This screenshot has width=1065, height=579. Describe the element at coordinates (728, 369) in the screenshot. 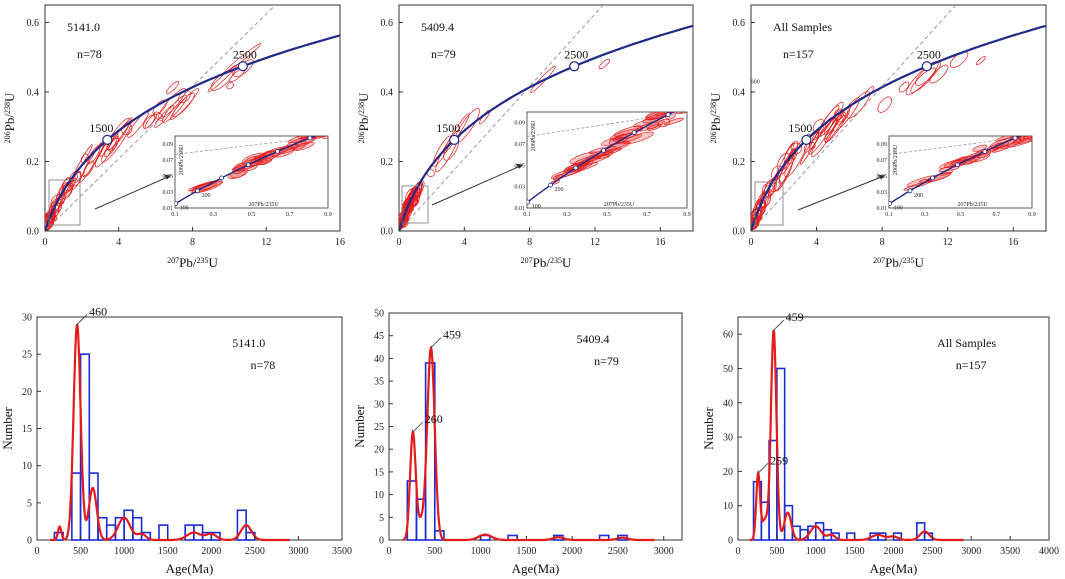

I see `y-tick-label: 50` at that location.